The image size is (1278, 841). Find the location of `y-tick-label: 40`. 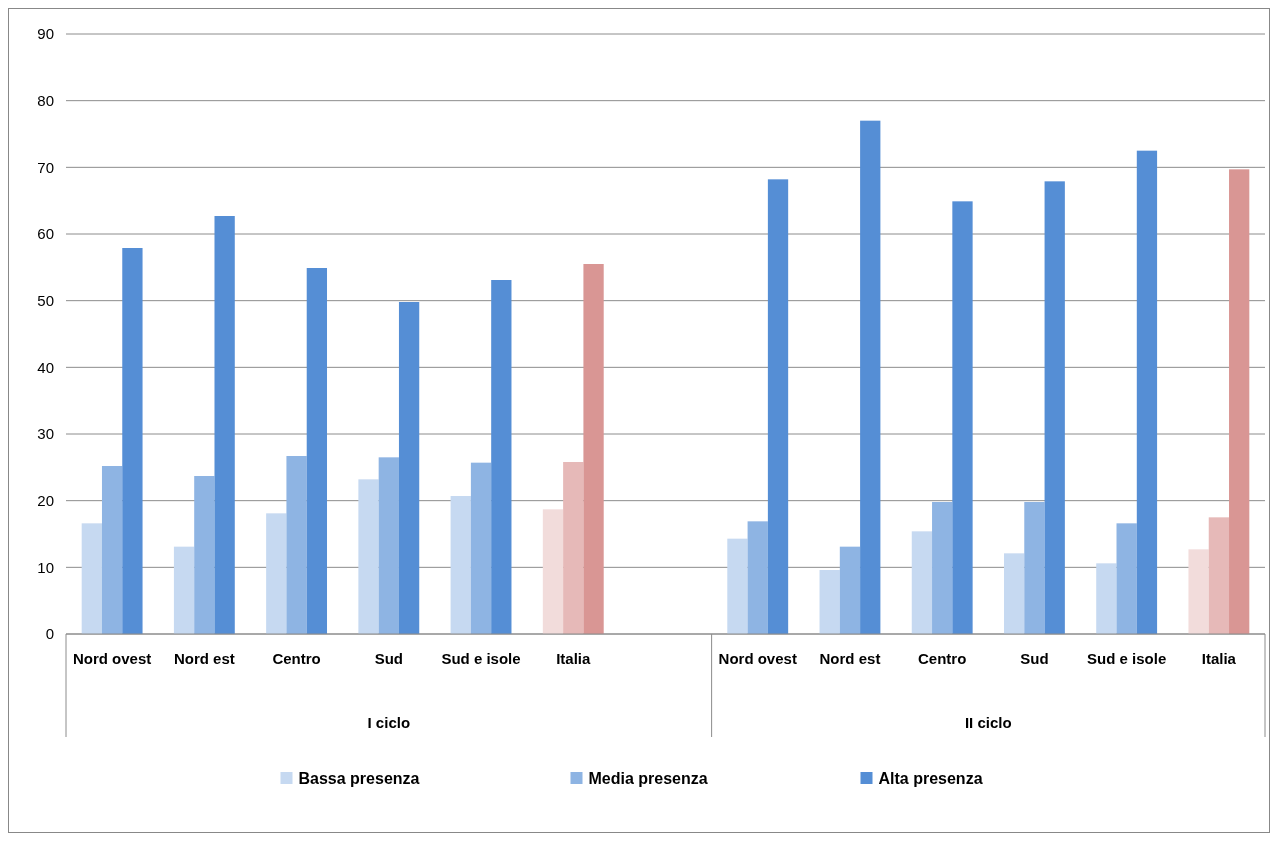

y-tick-label: 40 is located at coordinates (45, 367).